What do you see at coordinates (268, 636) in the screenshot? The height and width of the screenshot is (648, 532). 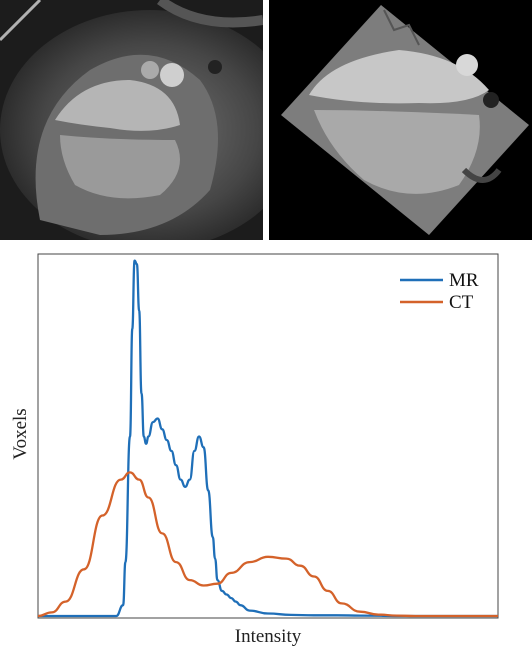 I see `x-axis-title: Intensity` at bounding box center [268, 636].